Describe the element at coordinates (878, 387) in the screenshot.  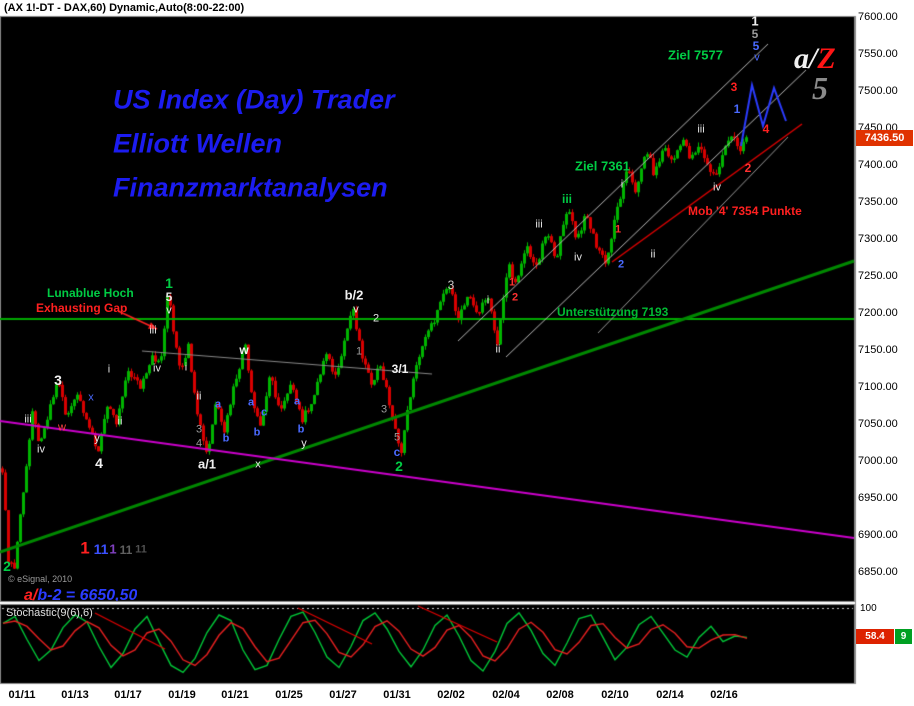
I see `price-axis-label: 7100.00` at that location.